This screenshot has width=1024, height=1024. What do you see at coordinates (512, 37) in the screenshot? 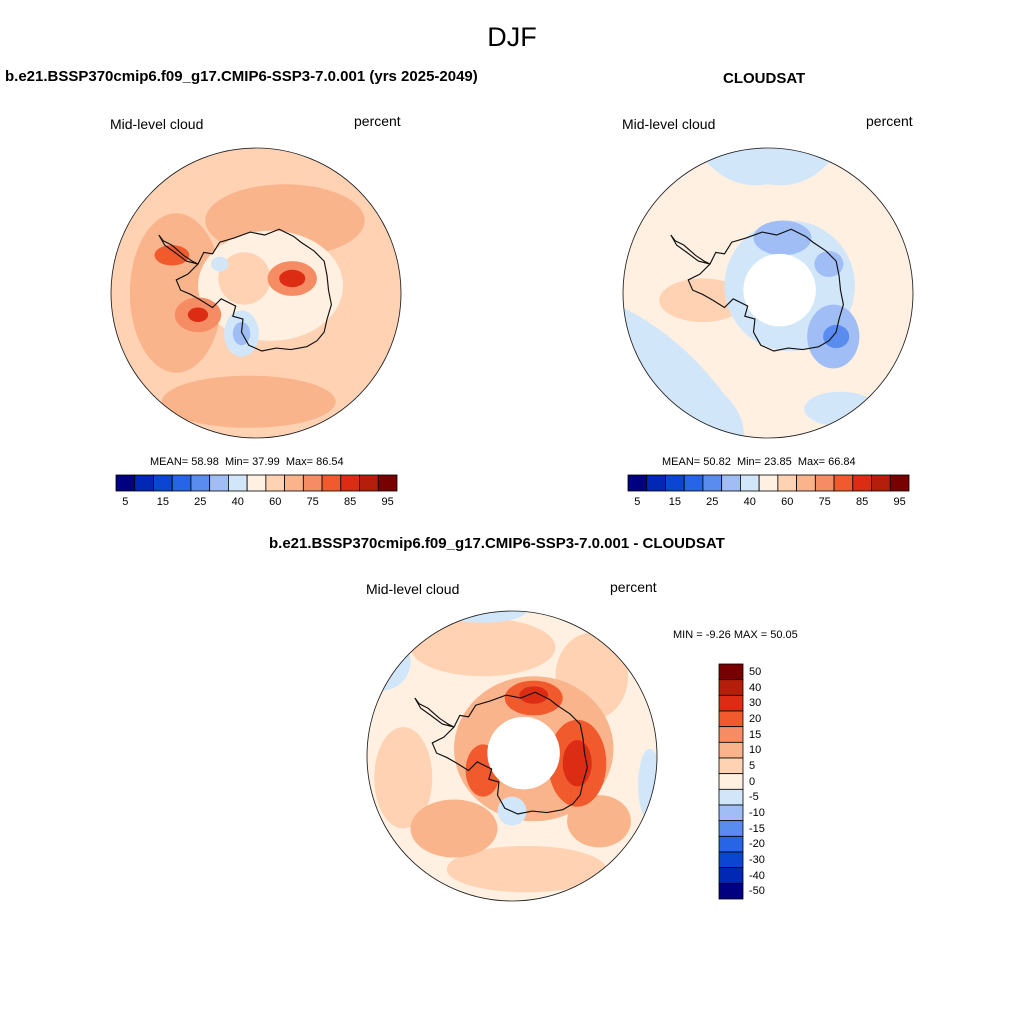
I see `figure-title: DJF` at bounding box center [512, 37].